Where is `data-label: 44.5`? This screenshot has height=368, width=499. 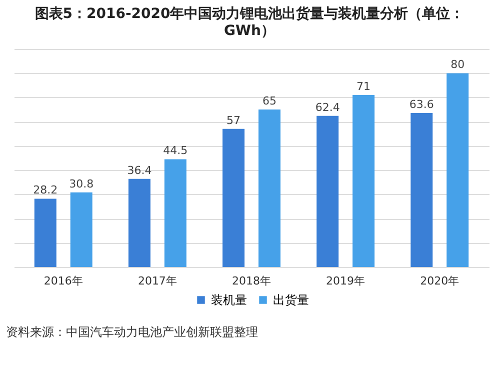 data-label: 44.5 is located at coordinates (175, 151).